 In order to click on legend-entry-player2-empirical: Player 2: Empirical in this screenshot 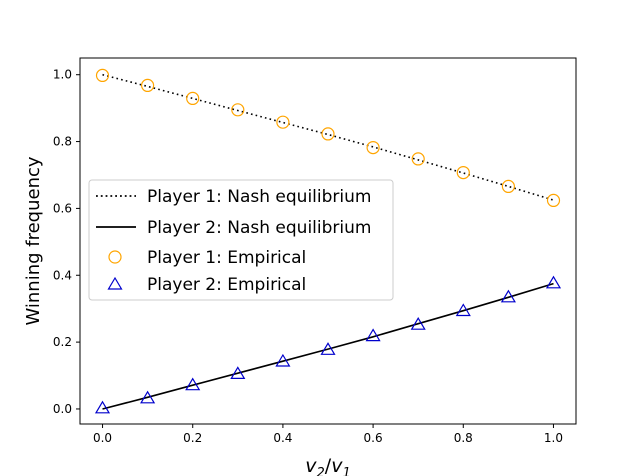, I will do `click(206, 285)`.